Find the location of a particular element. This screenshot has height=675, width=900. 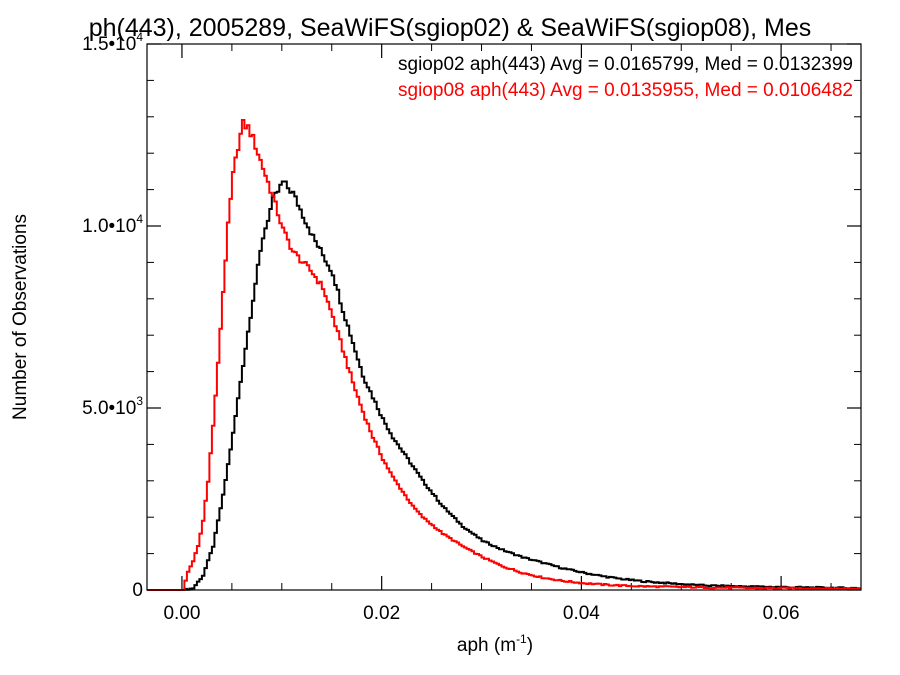

x-axis-label-main: aph (m is located at coordinates (486, 645).